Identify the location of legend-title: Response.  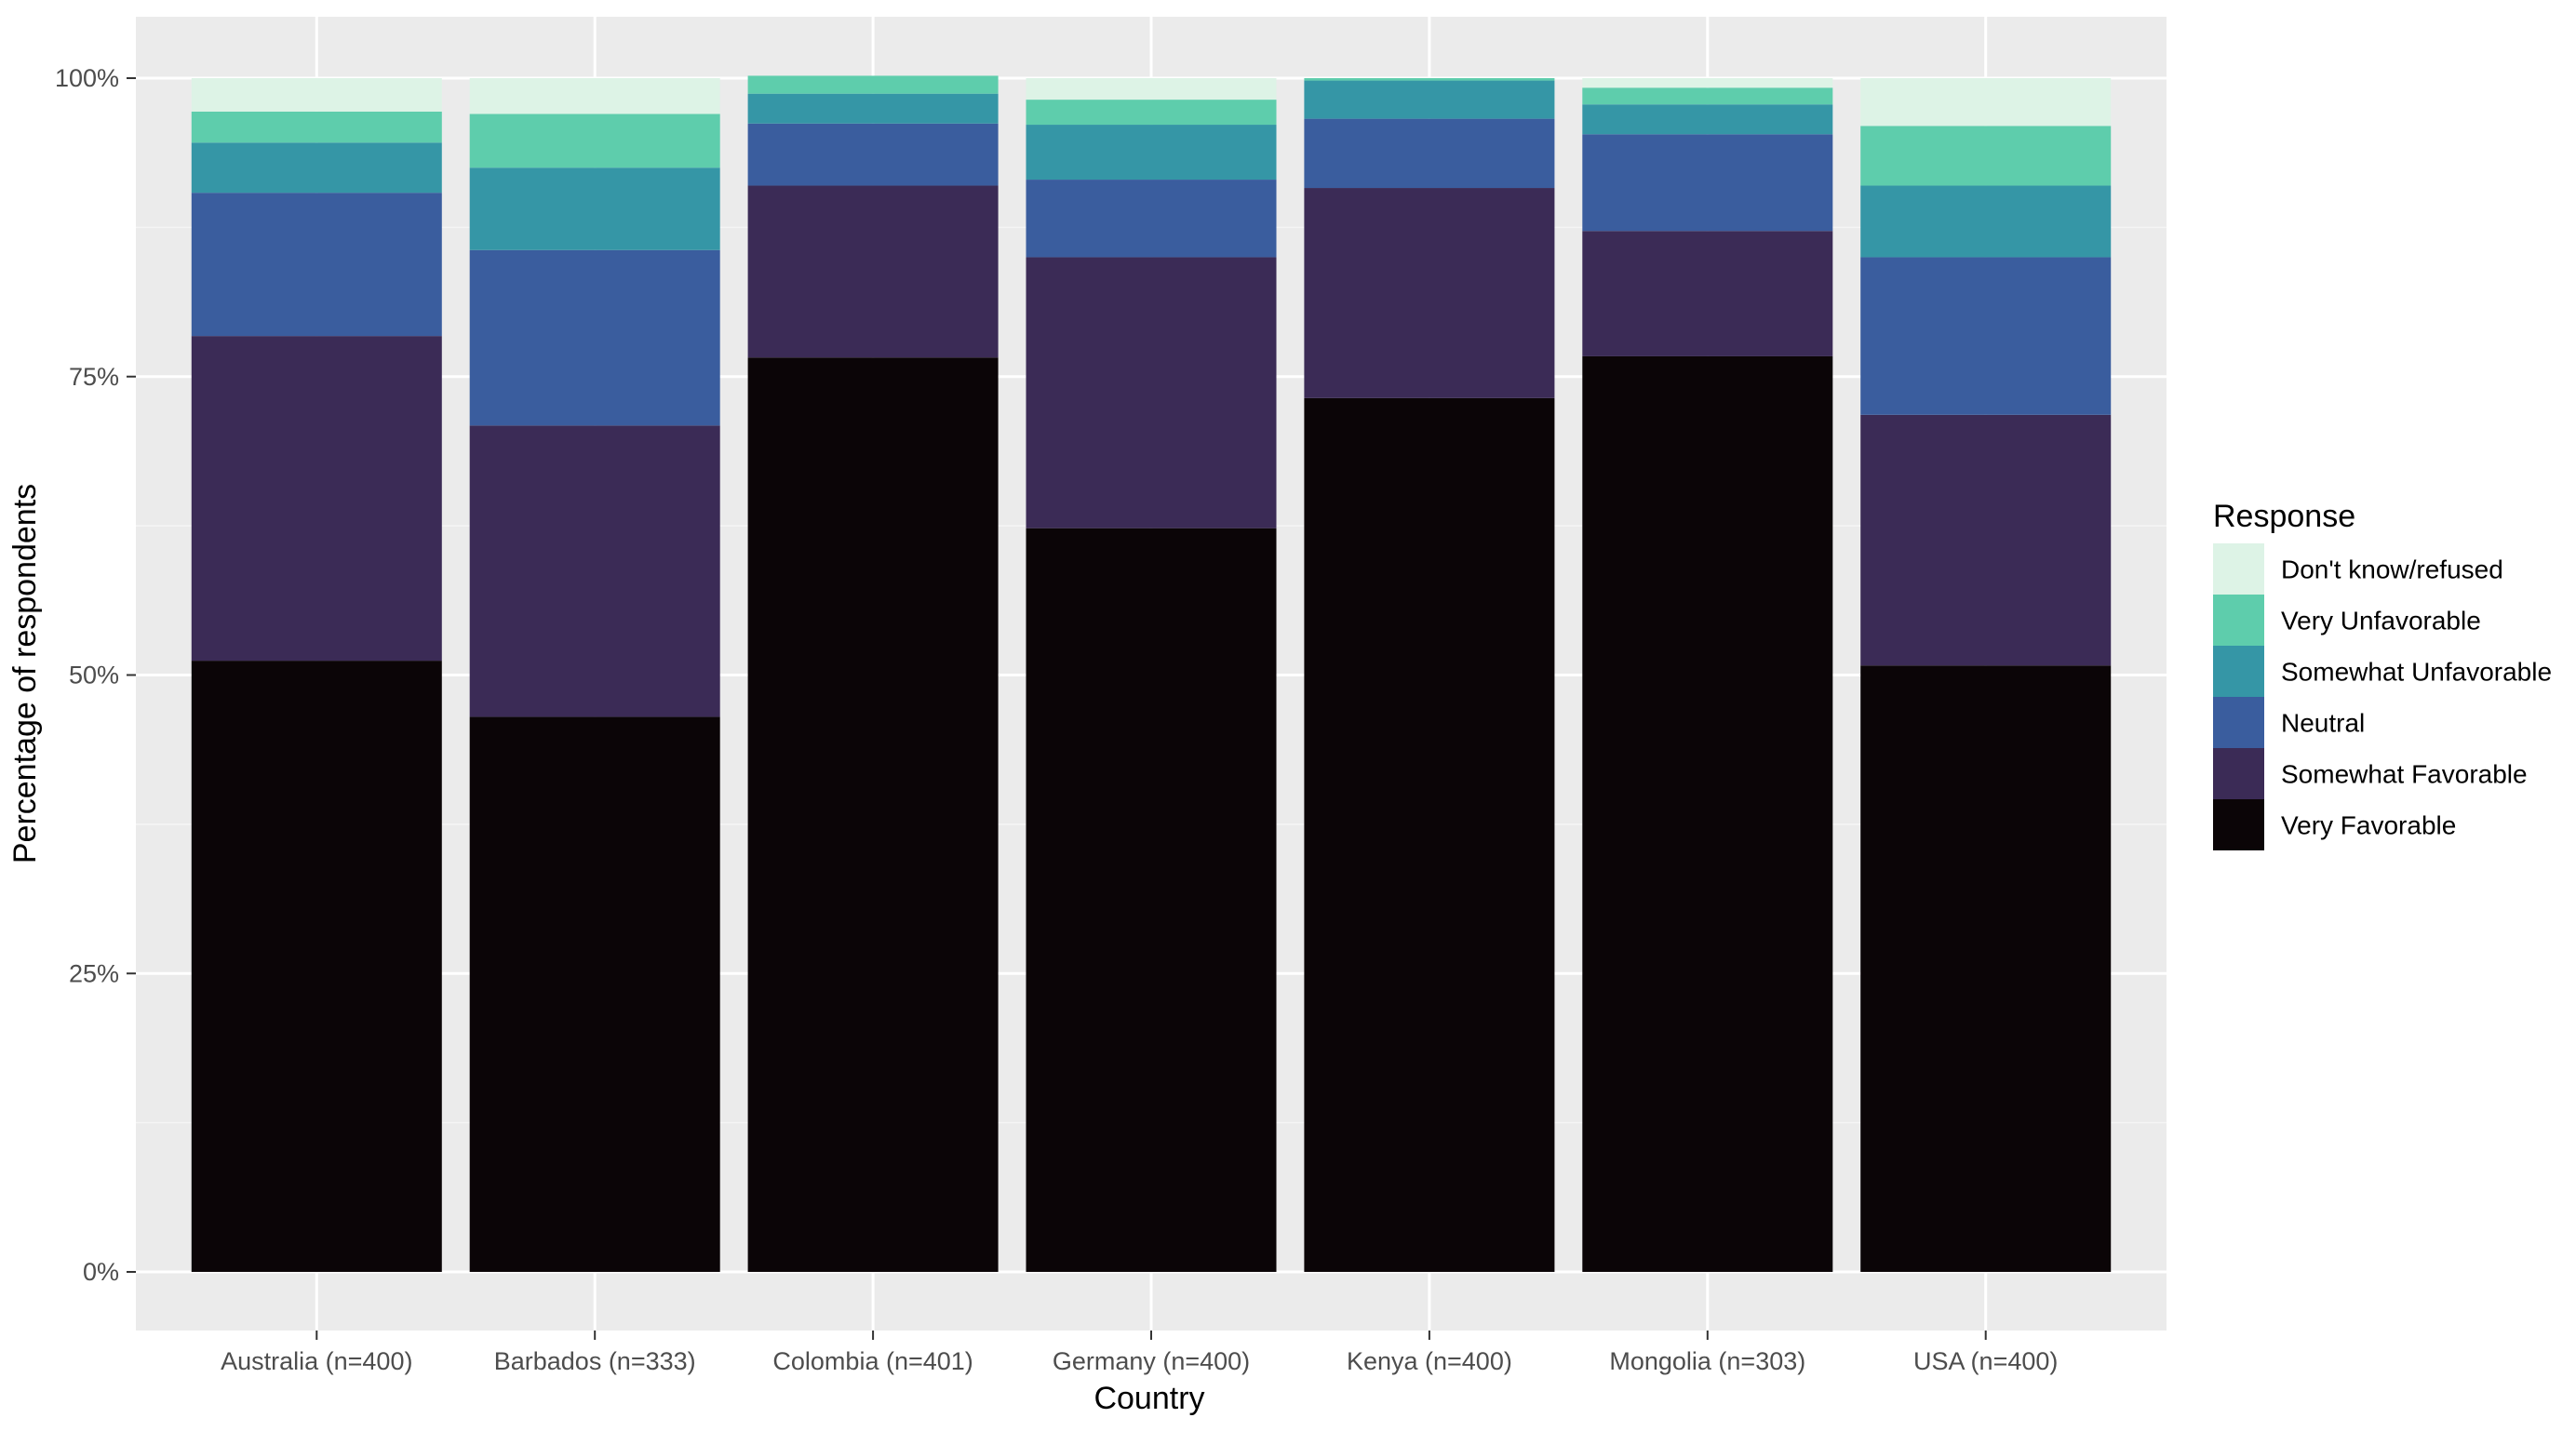
(2284, 516).